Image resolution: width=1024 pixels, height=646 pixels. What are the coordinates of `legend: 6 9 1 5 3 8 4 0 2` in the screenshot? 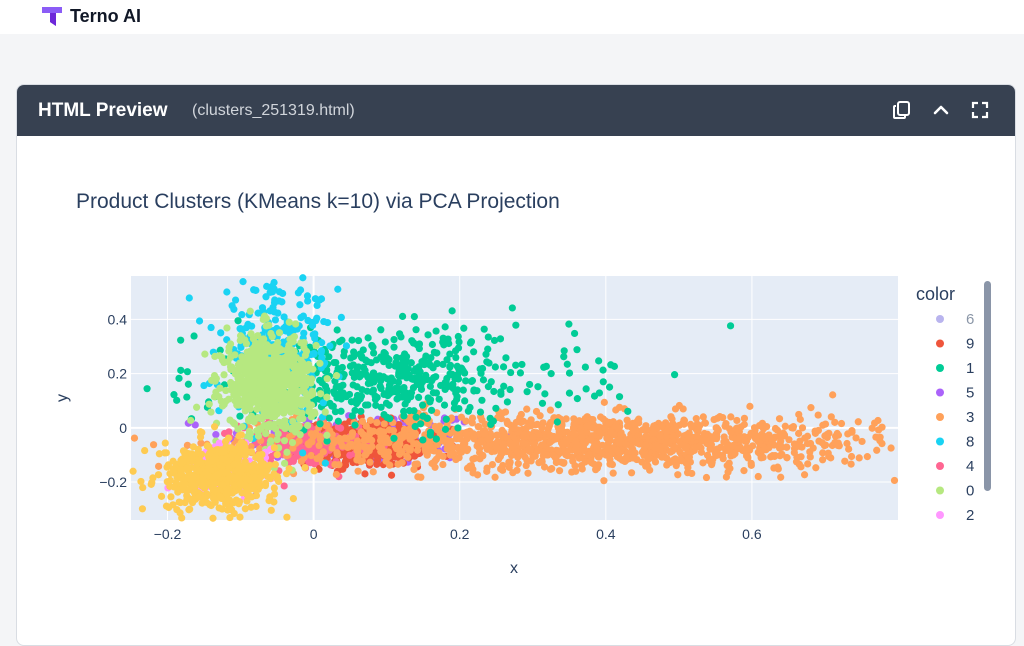 It's located at (955, 417).